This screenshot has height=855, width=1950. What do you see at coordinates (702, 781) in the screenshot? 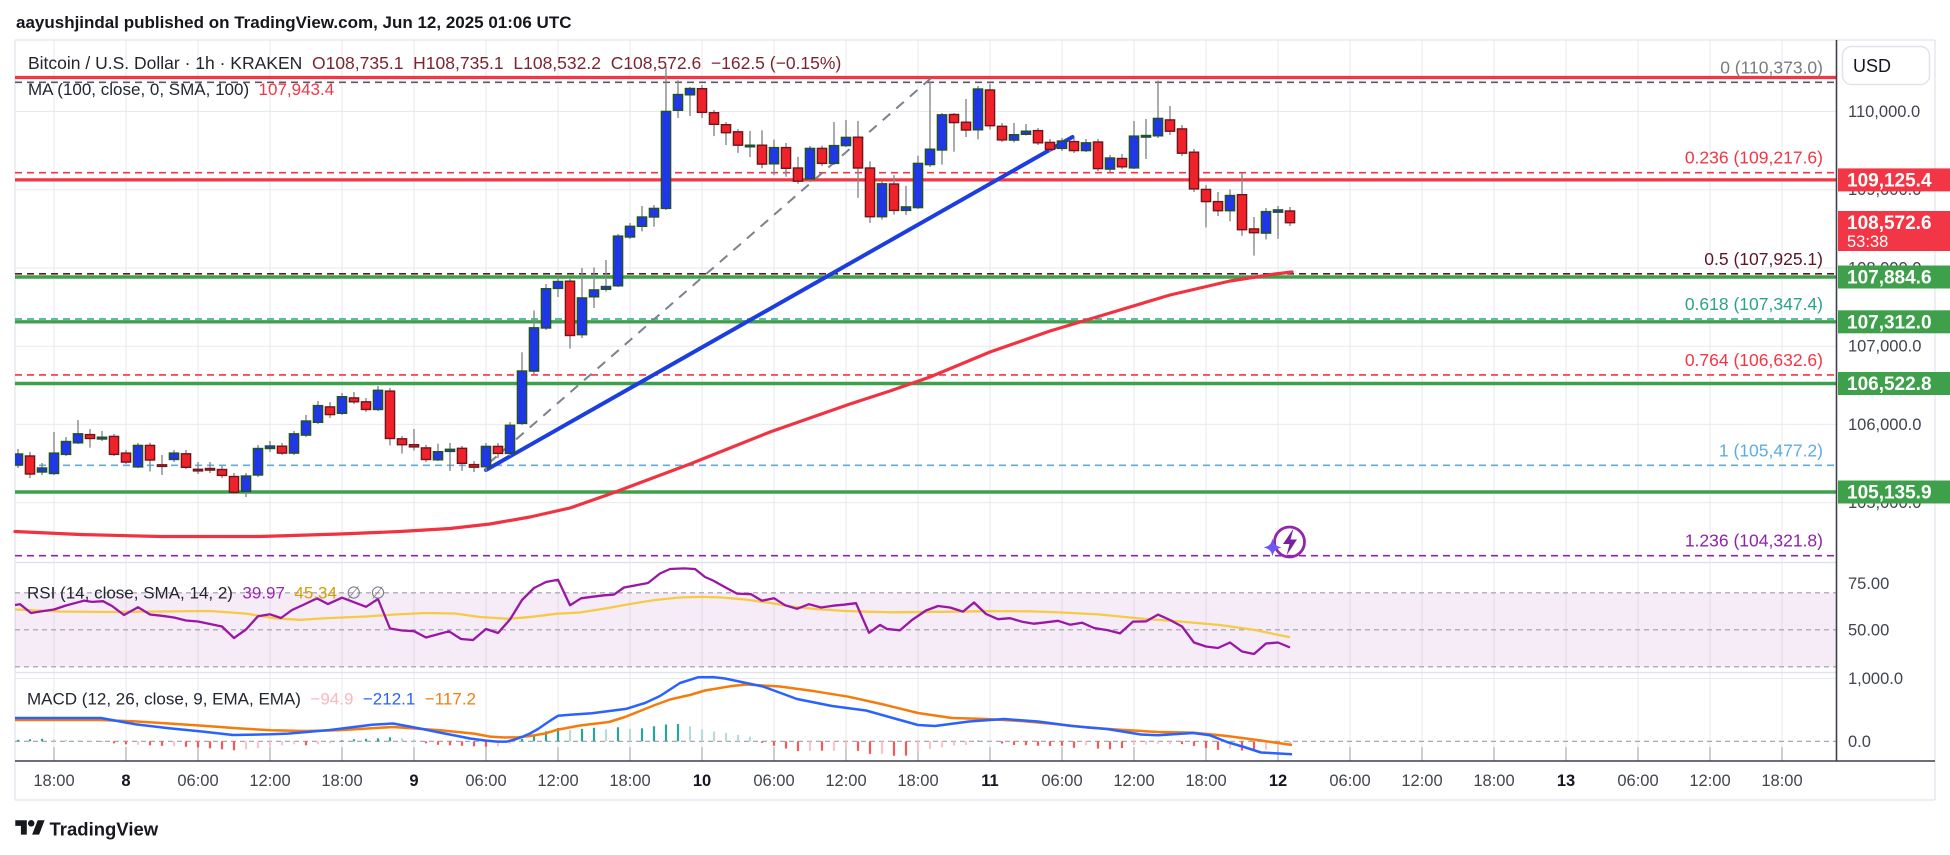
I see `svg-text: 10` at bounding box center [702, 781].